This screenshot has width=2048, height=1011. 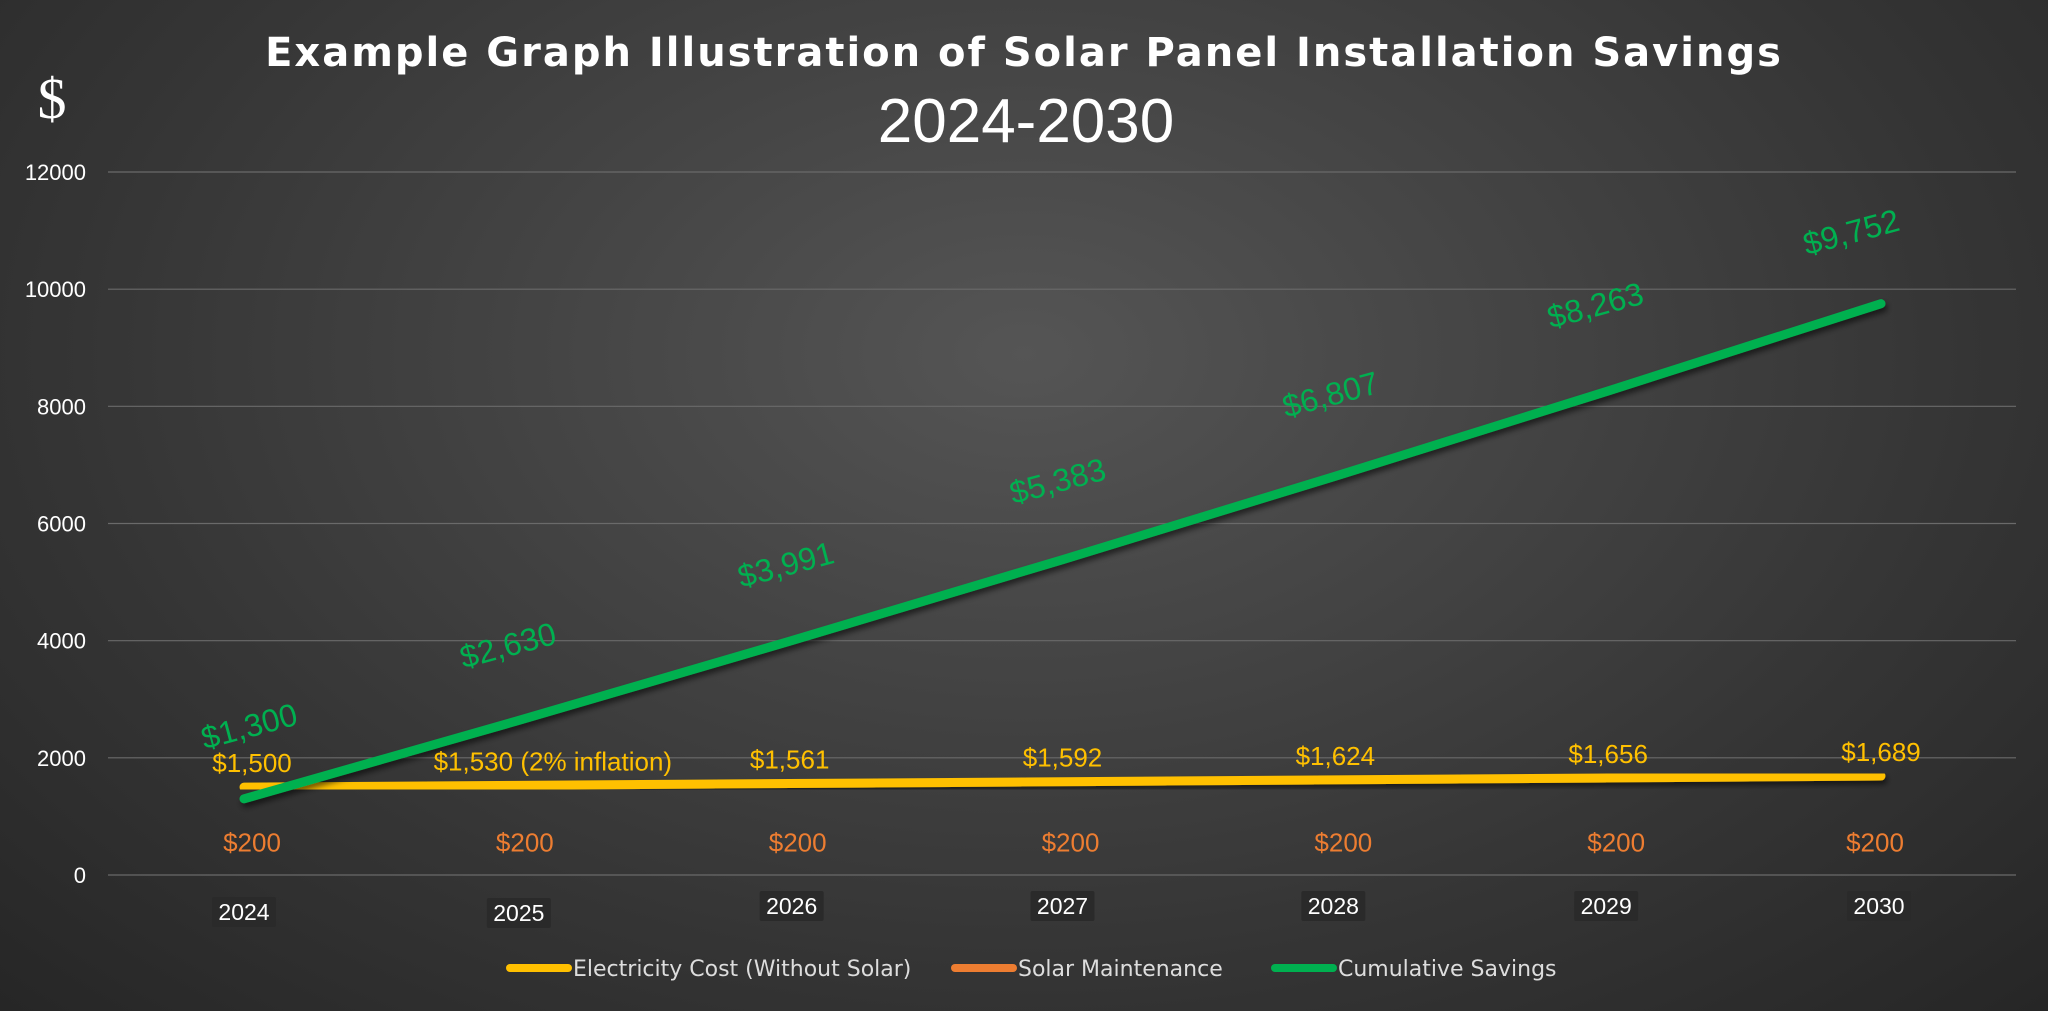 What do you see at coordinates (1608, 754) in the screenshot?
I see `electricity-cost-data-label: $1,656` at bounding box center [1608, 754].